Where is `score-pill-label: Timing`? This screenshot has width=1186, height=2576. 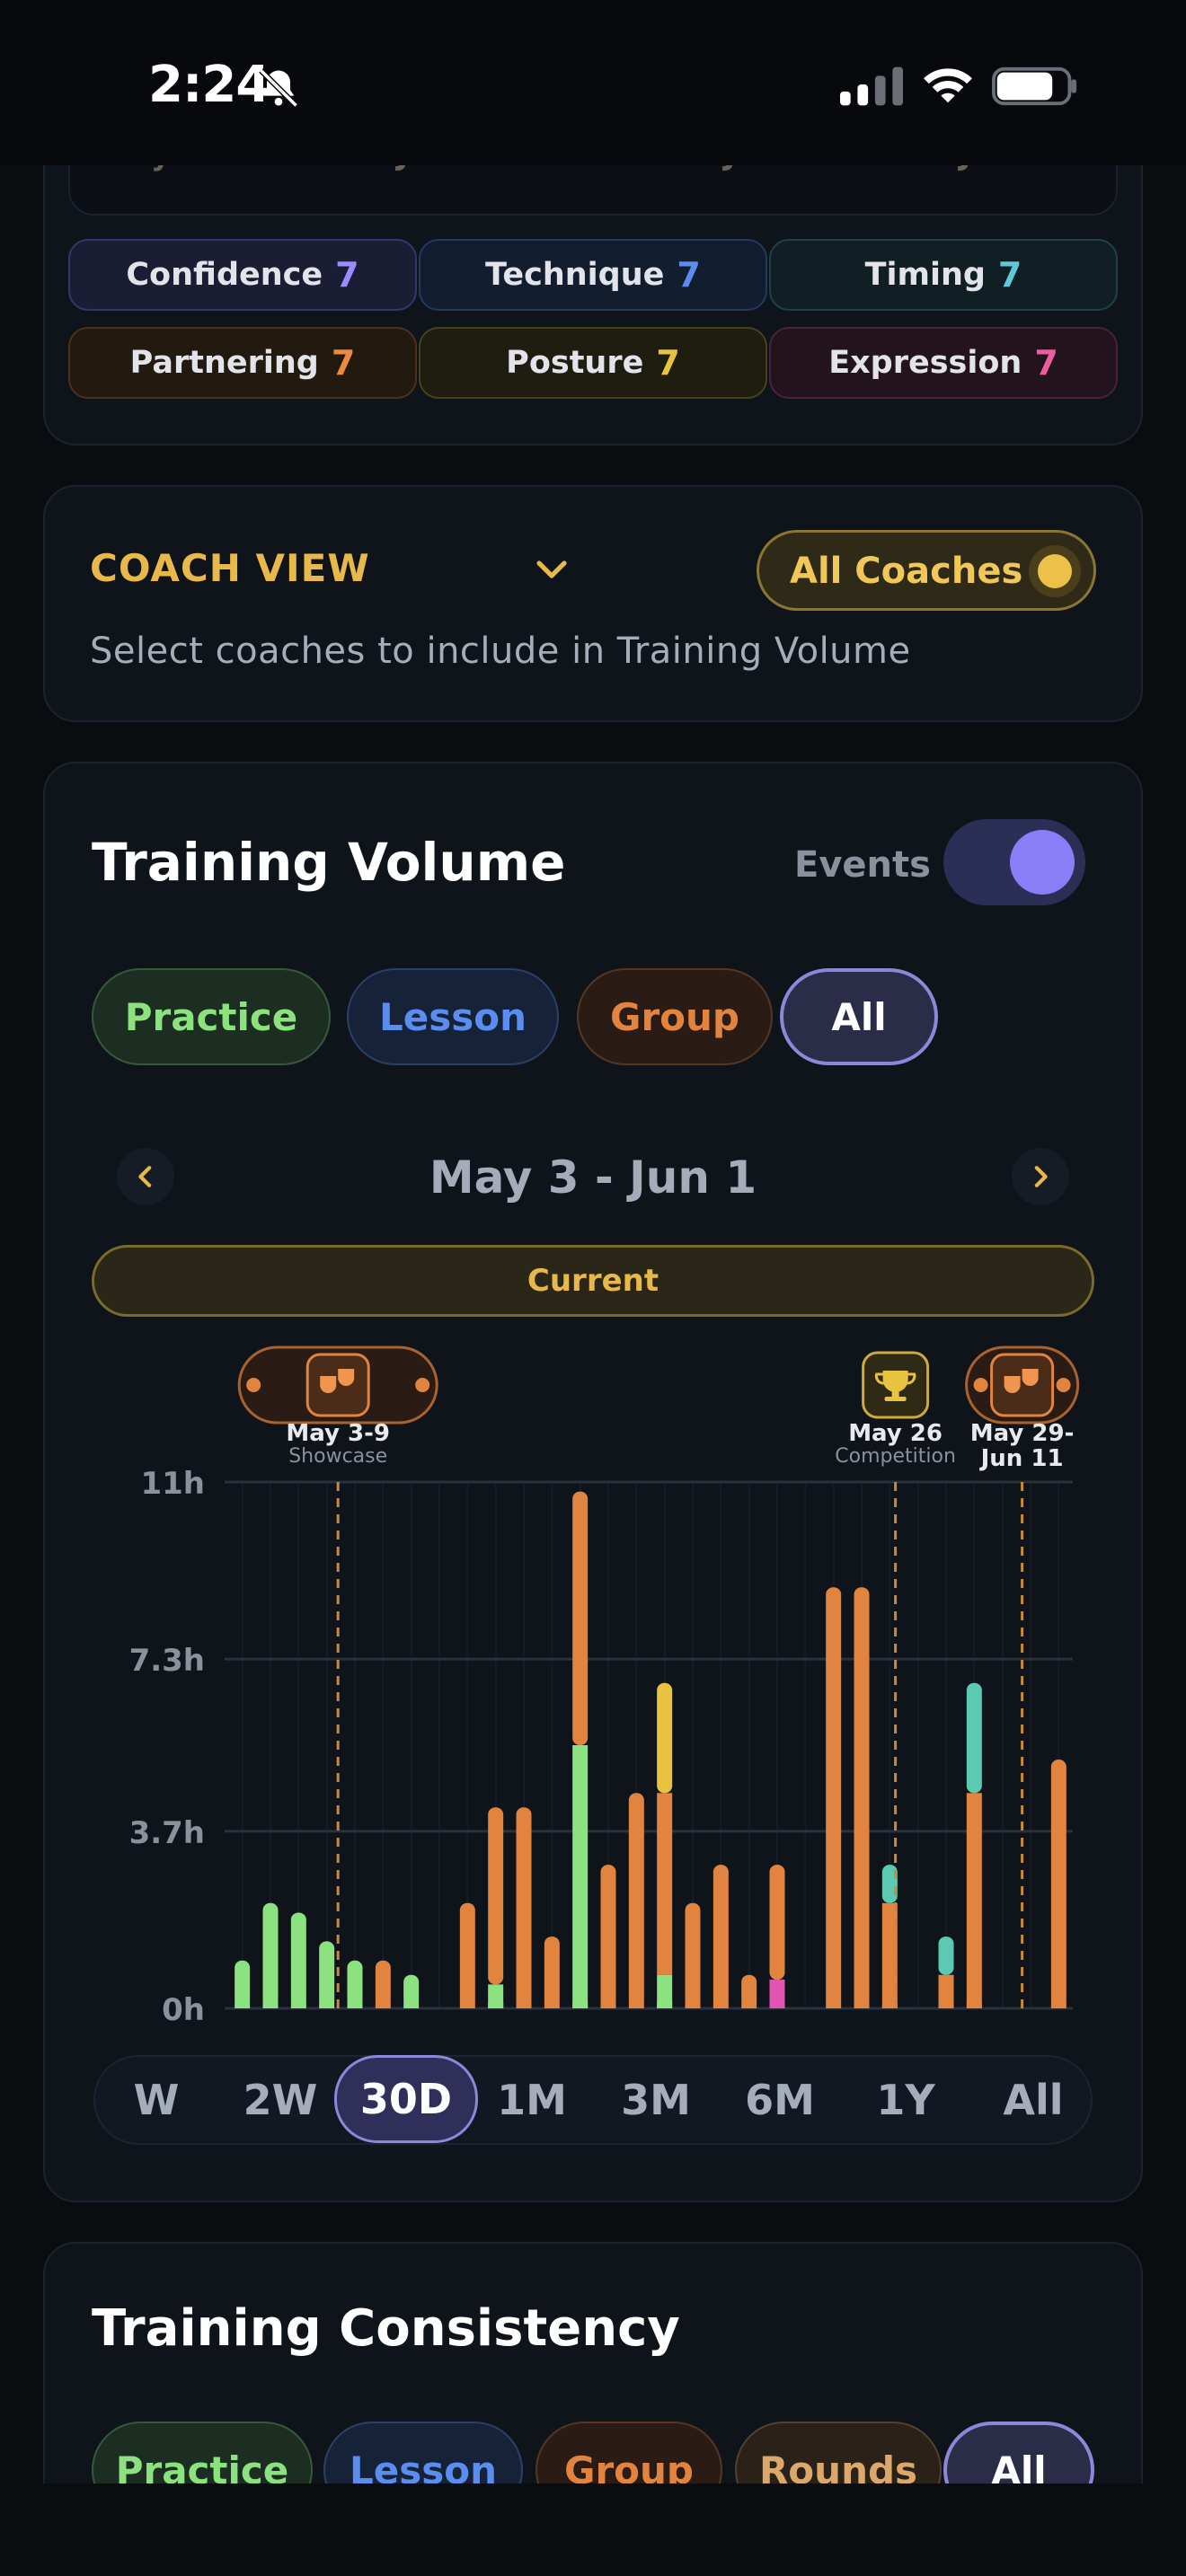
score-pill-label: Timing is located at coordinates (925, 275).